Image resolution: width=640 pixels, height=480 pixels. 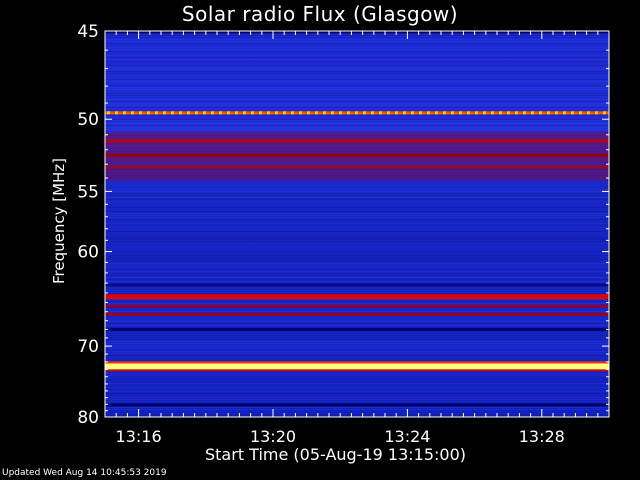 What do you see at coordinates (88, 192) in the screenshot?
I see `y-tick-label: 55` at bounding box center [88, 192].